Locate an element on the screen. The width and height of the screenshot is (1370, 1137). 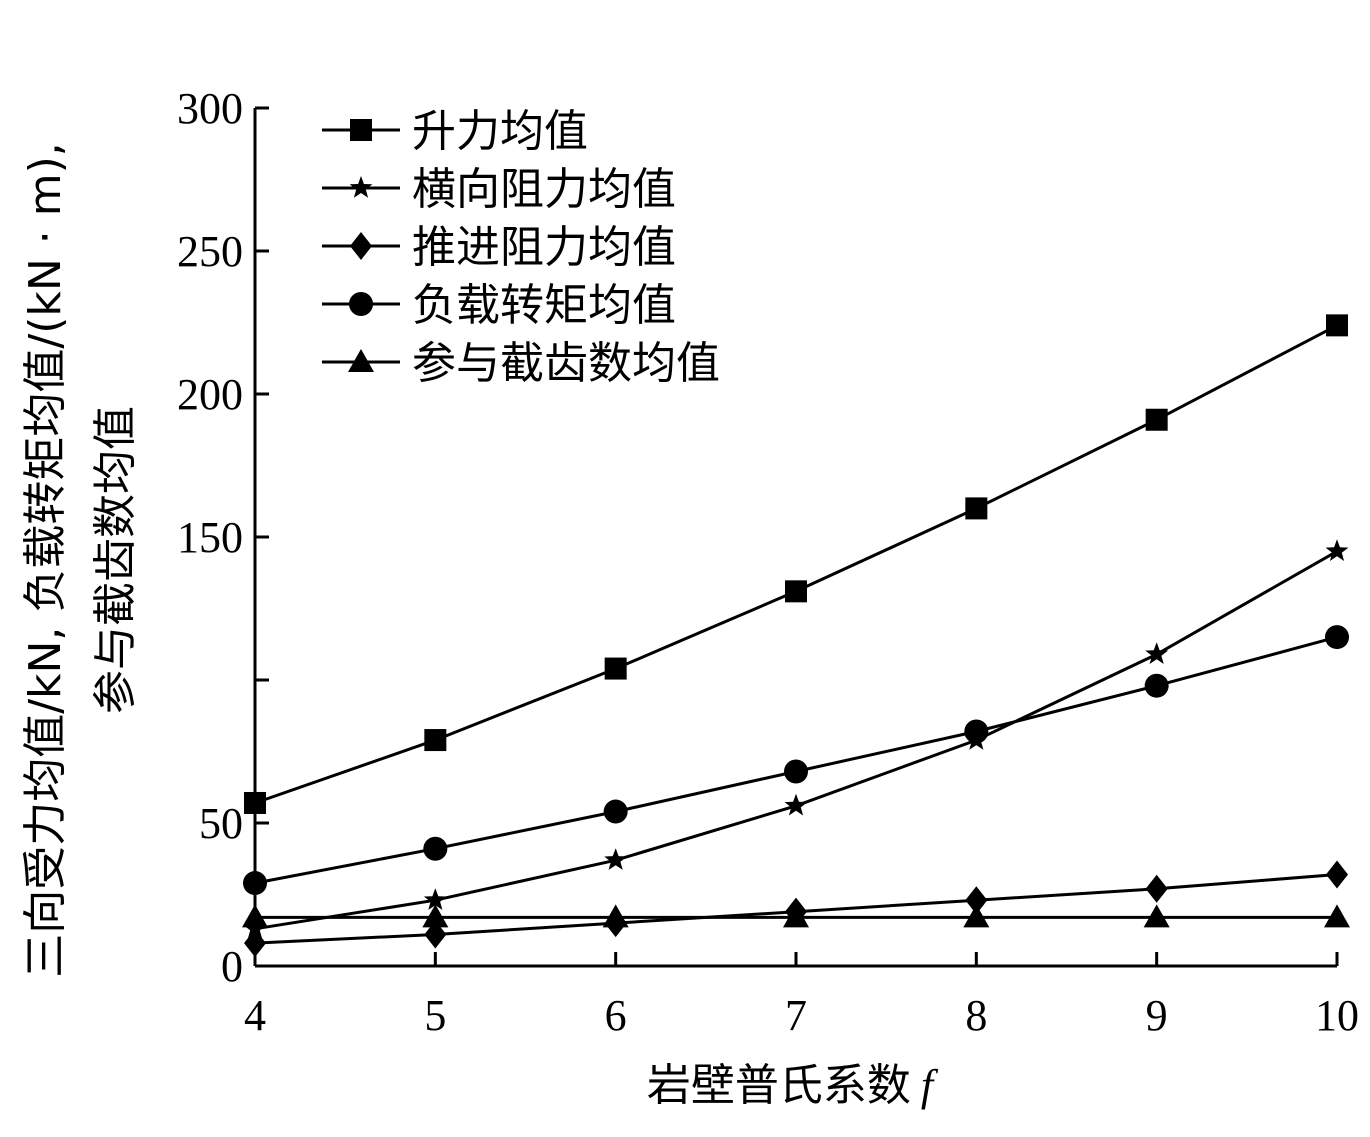
legend-label: 参与截齿数均值 is located at coordinates (566, 363).